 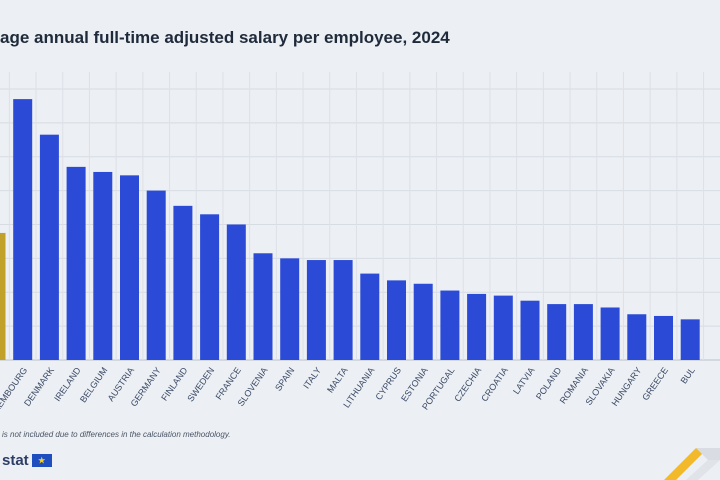 What do you see at coordinates (103, 265) in the screenshot?
I see `bar-belgium` at bounding box center [103, 265].